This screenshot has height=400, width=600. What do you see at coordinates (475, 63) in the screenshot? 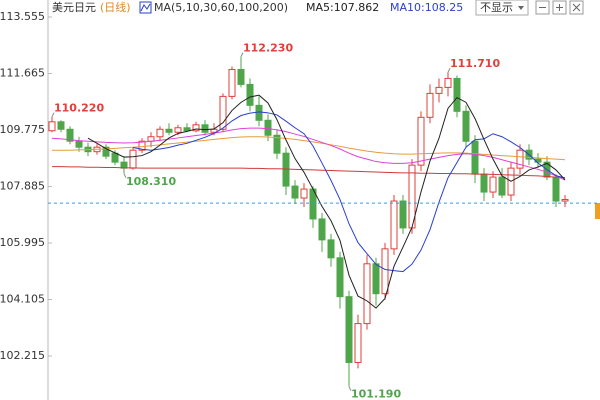
I see `price-annotation: 111.710` at bounding box center [475, 63].